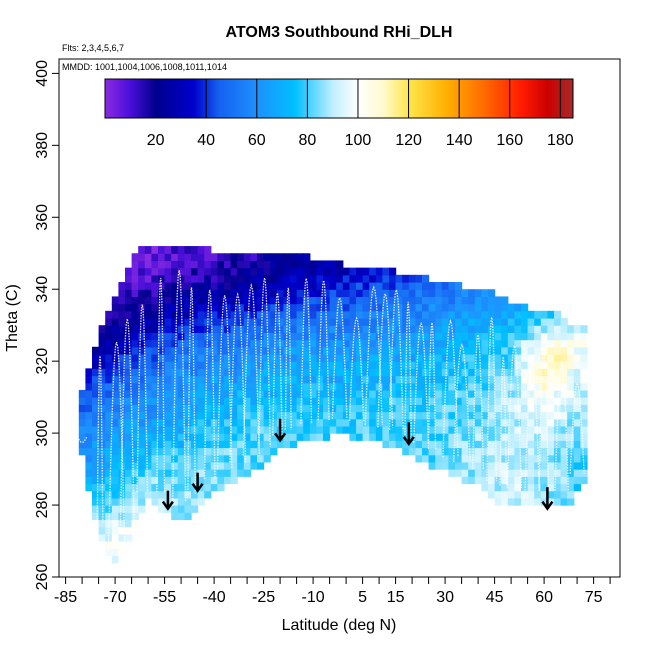 This screenshot has height=650, width=650. I want to click on x-tick-label: 15, so click(396, 597).